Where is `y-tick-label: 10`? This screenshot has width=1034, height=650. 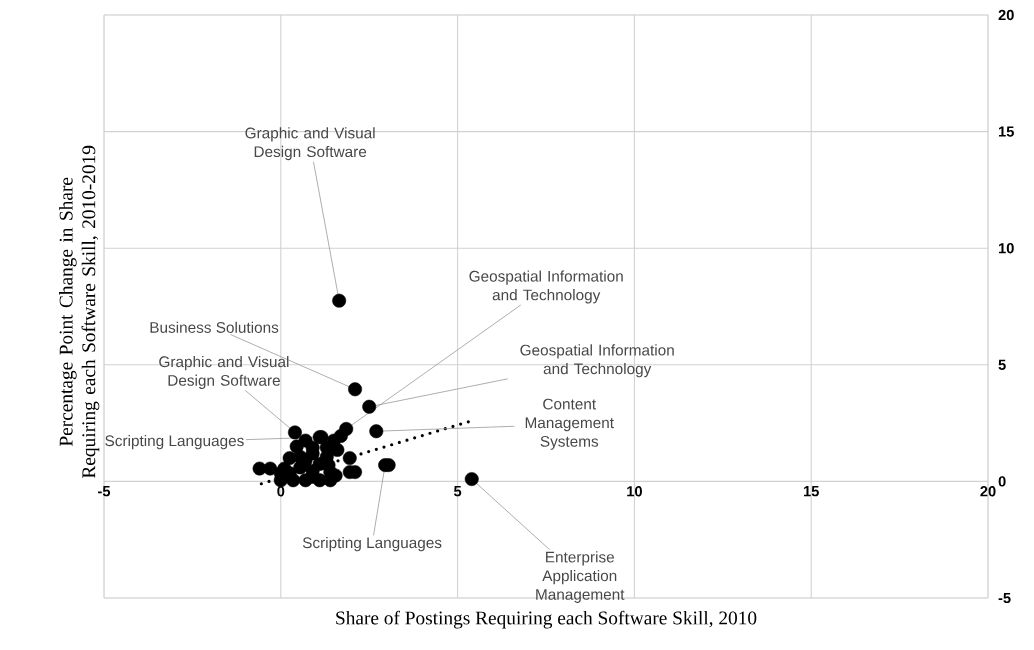 y-tick-label: 10 is located at coordinates (1006, 248).